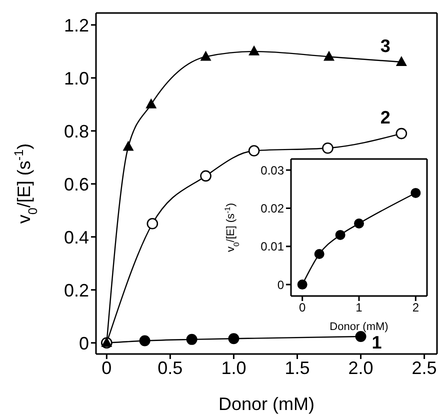 The image size is (440, 420). Describe the element at coordinates (76, 290) in the screenshot. I see `y-tick-label: 0.2` at that location.